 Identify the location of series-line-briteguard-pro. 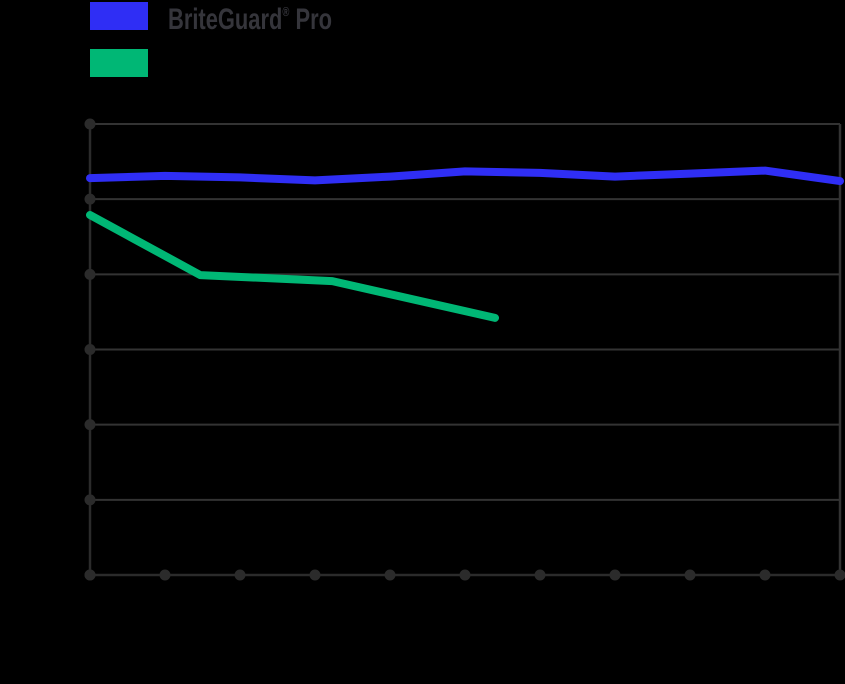
(465, 176).